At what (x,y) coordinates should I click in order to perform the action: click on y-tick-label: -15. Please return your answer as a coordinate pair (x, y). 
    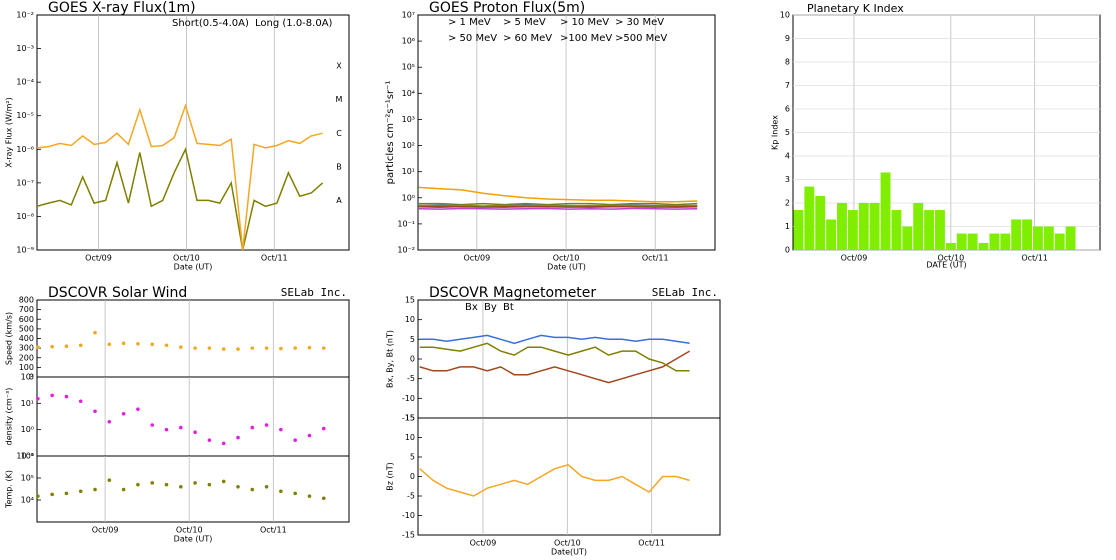
    Looking at the image, I should click on (408, 418).